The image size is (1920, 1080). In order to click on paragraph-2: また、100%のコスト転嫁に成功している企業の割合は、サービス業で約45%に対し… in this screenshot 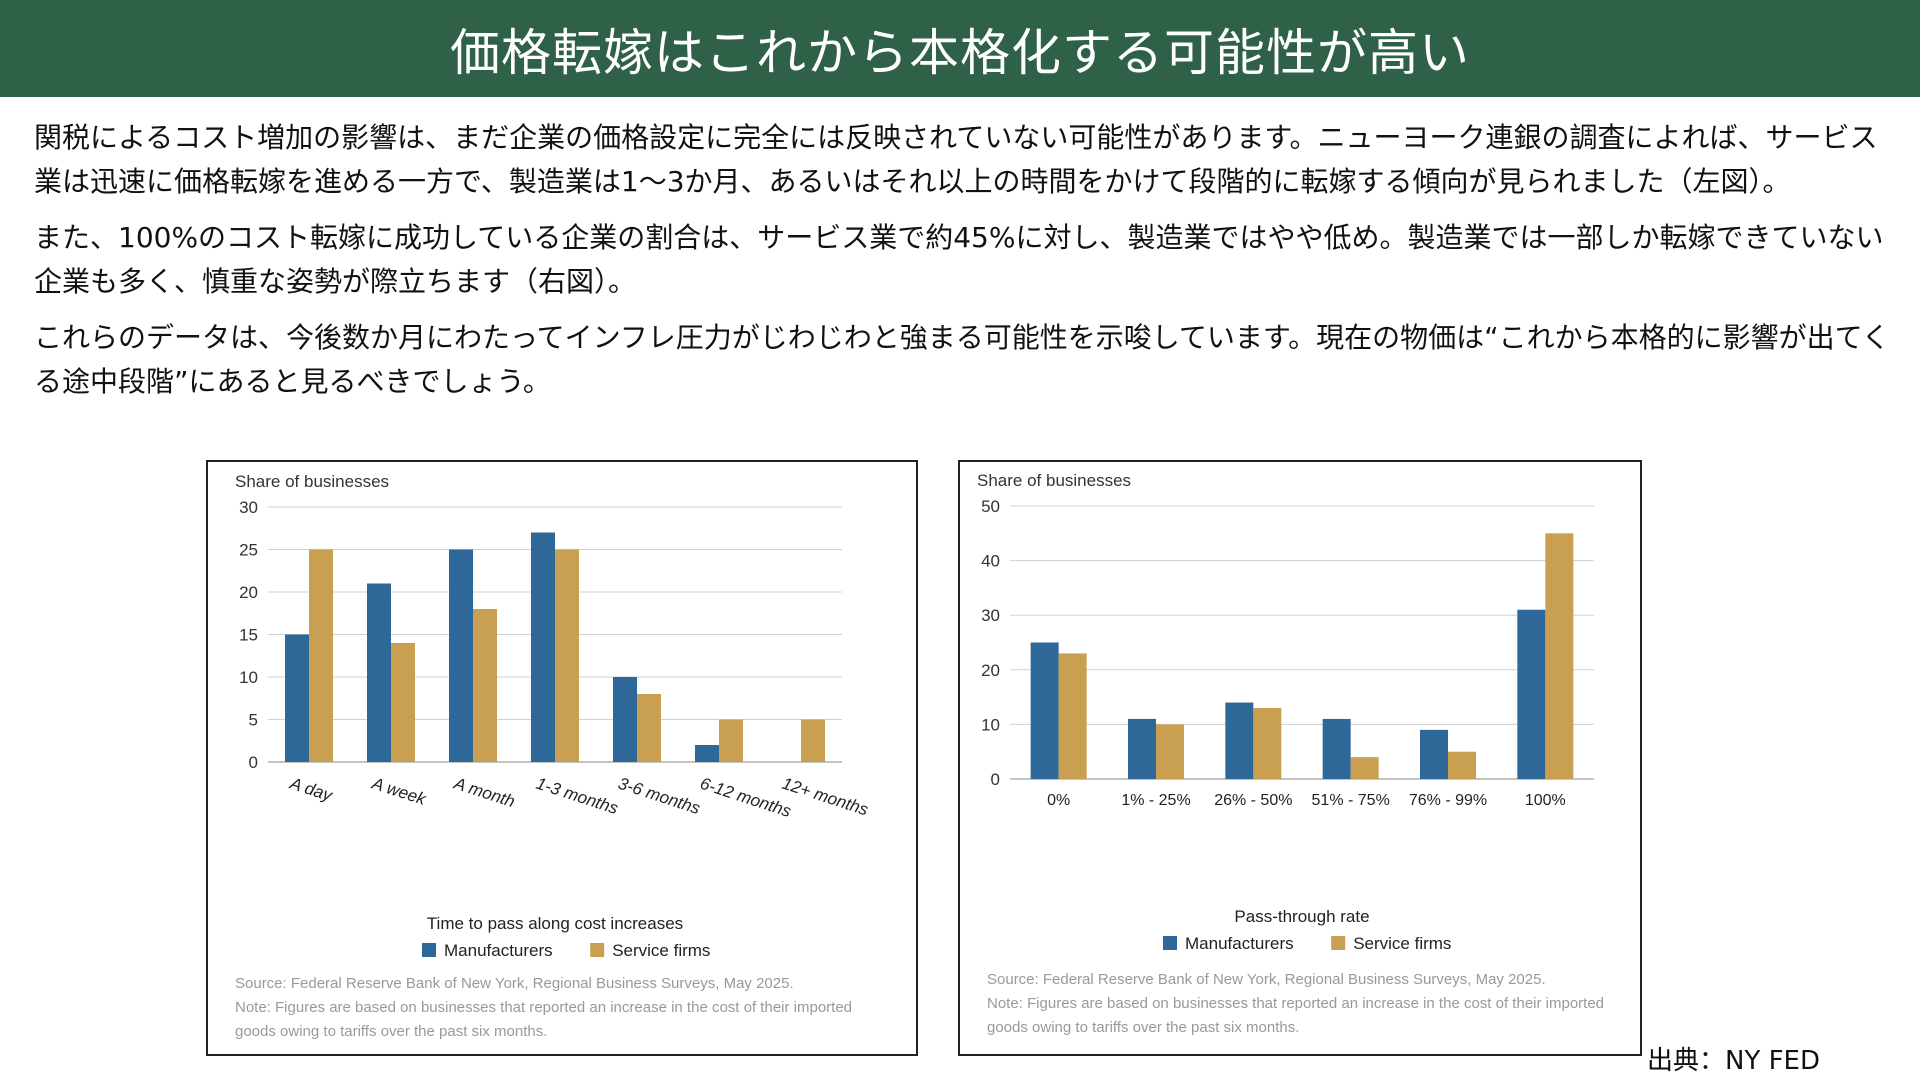, I will do `click(959, 259)`.